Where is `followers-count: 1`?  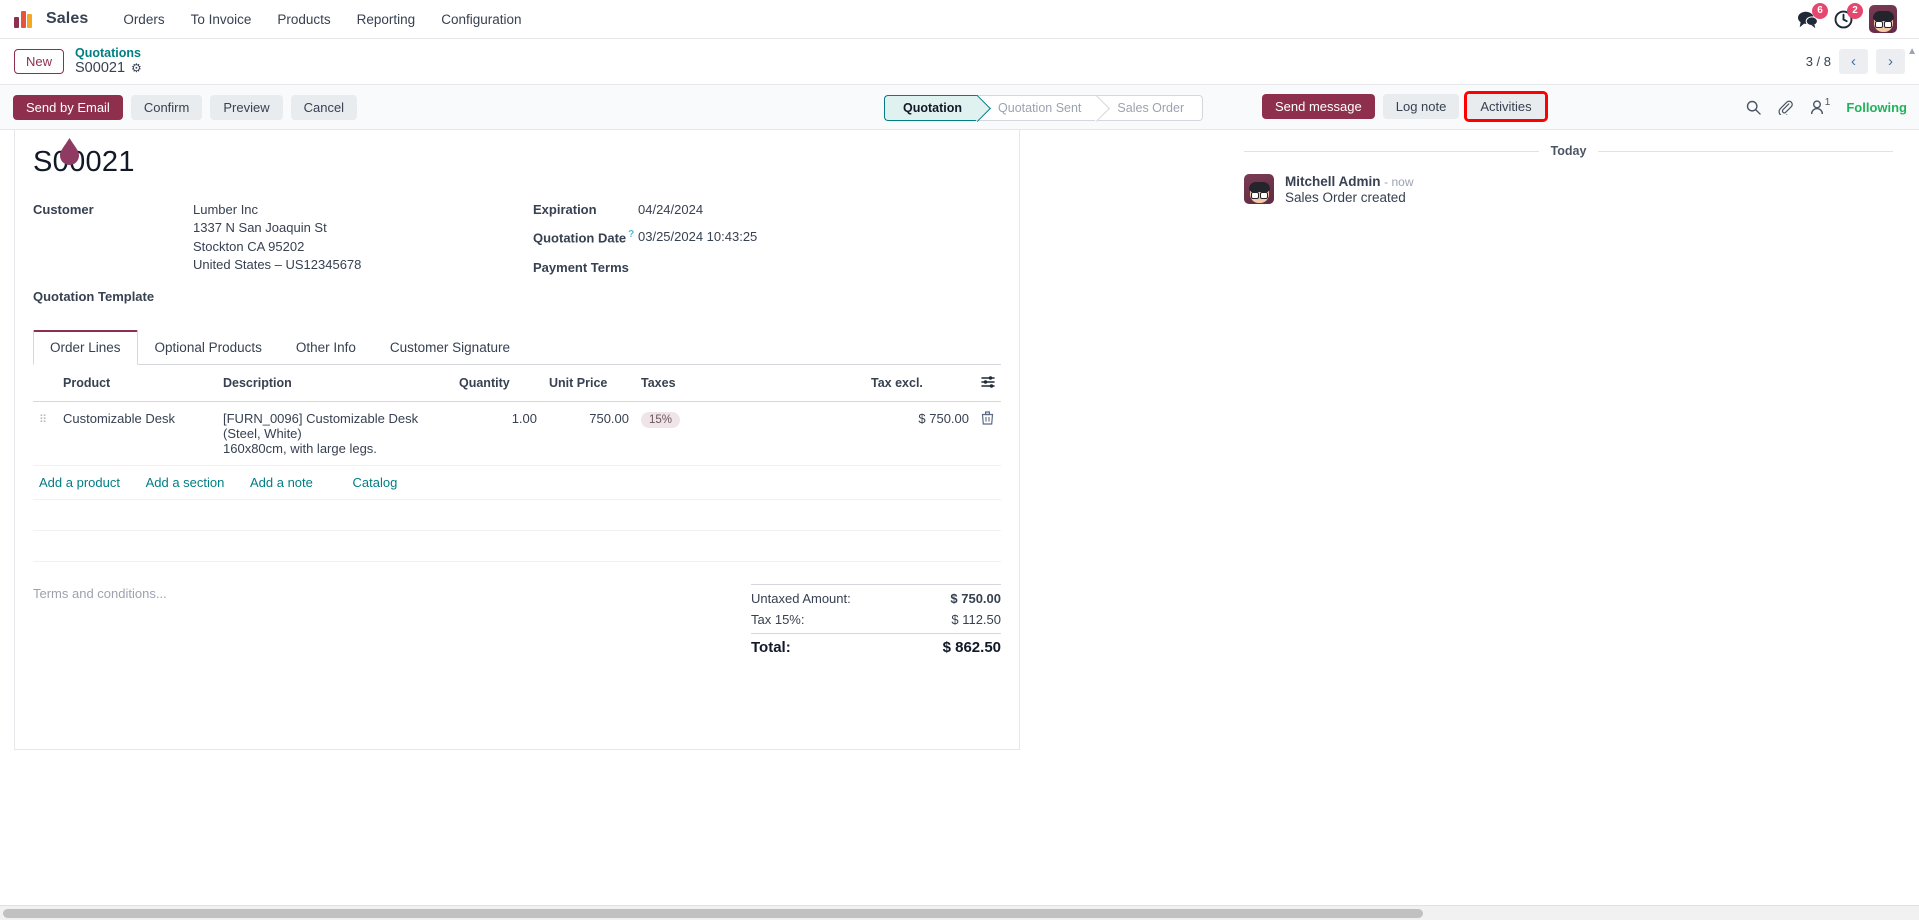 followers-count: 1 is located at coordinates (1827, 102).